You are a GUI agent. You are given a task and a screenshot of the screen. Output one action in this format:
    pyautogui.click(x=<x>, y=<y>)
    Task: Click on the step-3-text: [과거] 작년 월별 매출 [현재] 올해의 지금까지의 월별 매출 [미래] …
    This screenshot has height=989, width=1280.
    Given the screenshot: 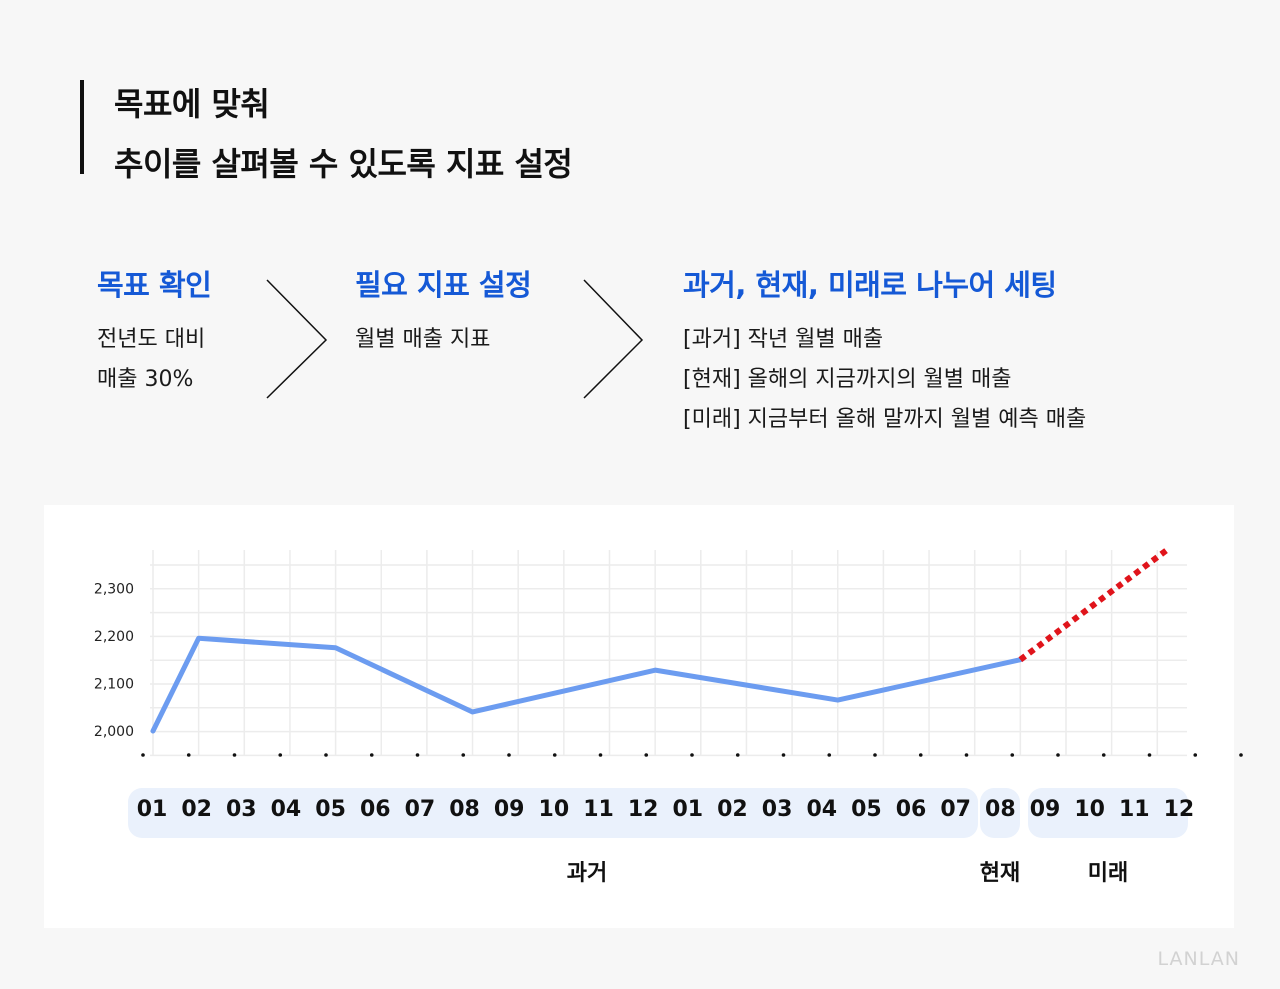 What is the action you would take?
    pyautogui.click(x=884, y=380)
    